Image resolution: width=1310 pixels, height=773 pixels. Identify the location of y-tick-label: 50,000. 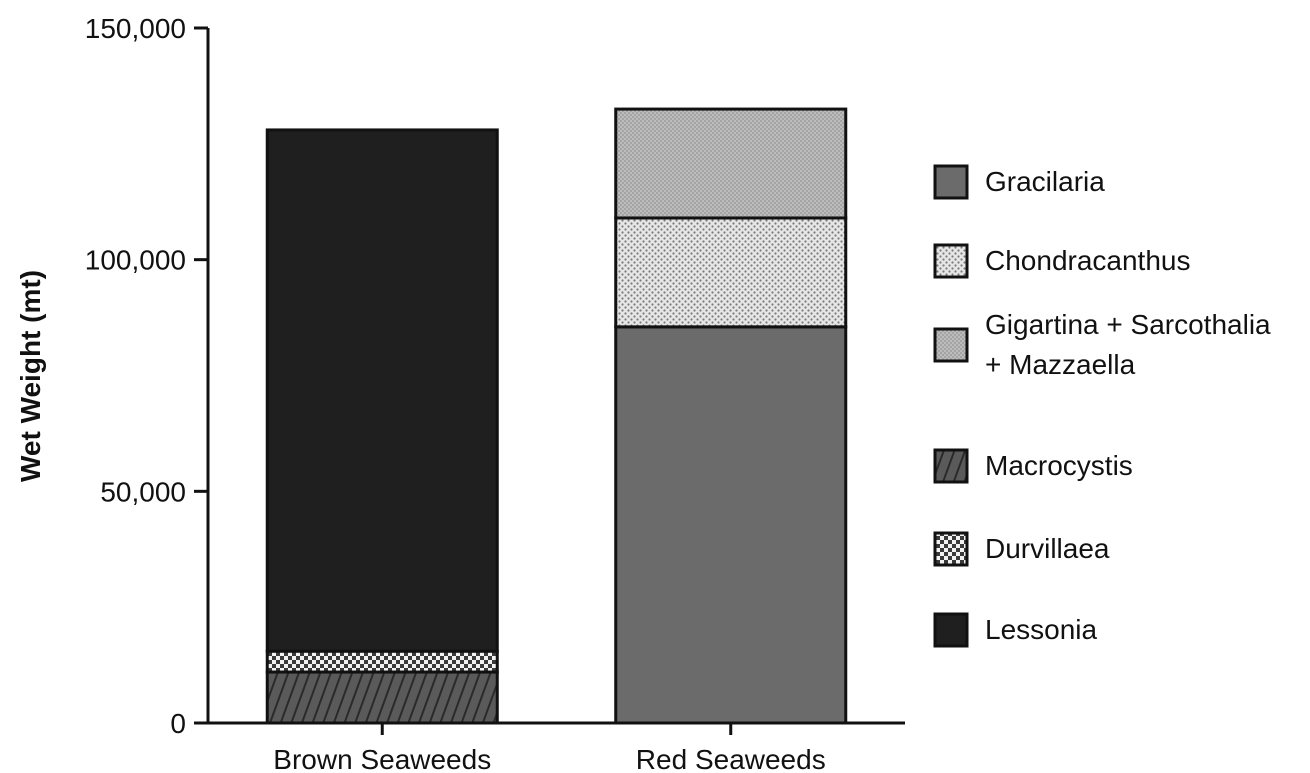
(143, 491).